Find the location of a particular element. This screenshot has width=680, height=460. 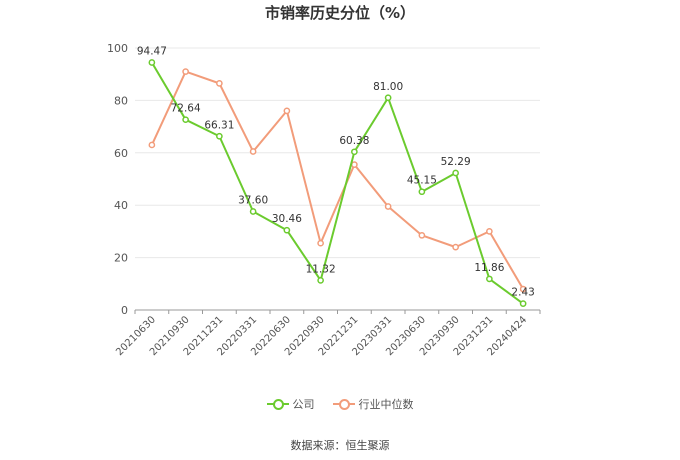

y-tick-label: 20 is located at coordinates (121, 258).